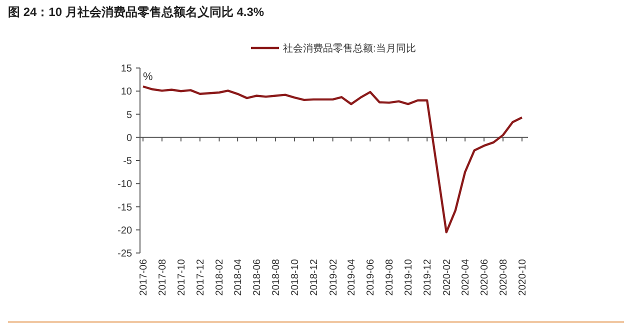 This screenshot has height=335, width=632. What do you see at coordinates (238, 277) in the screenshot?
I see `x-tick-label: 2018-04` at bounding box center [238, 277].